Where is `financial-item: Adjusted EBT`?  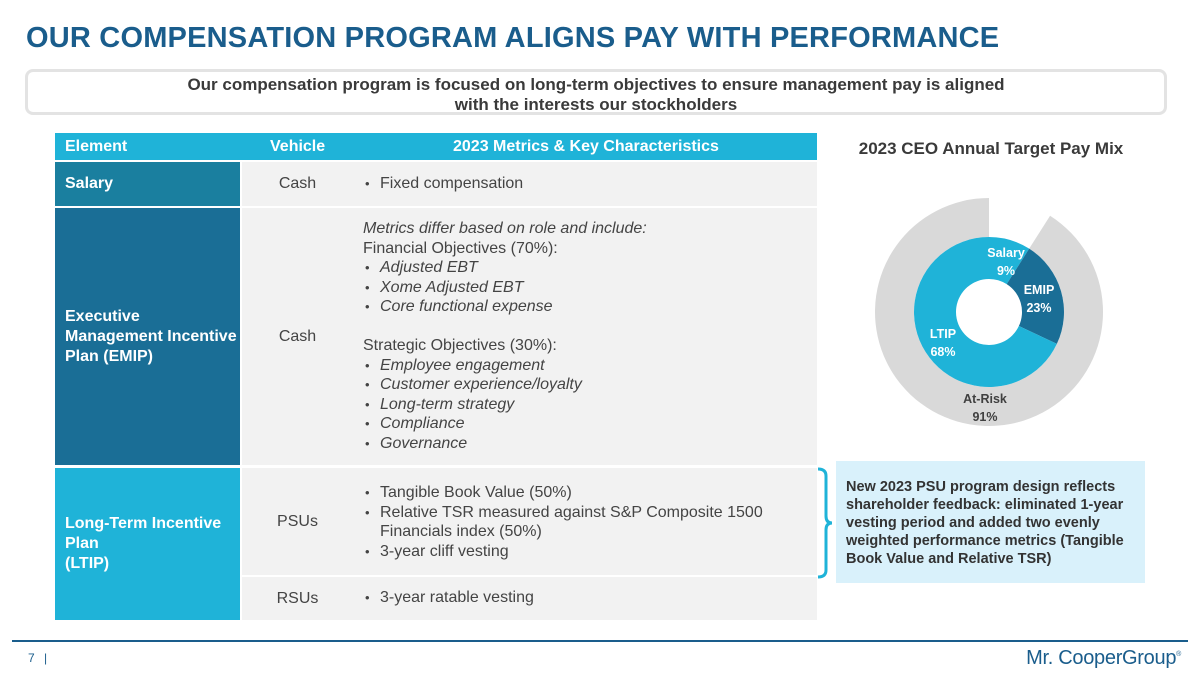 financial-item: Adjusted EBT is located at coordinates (590, 268).